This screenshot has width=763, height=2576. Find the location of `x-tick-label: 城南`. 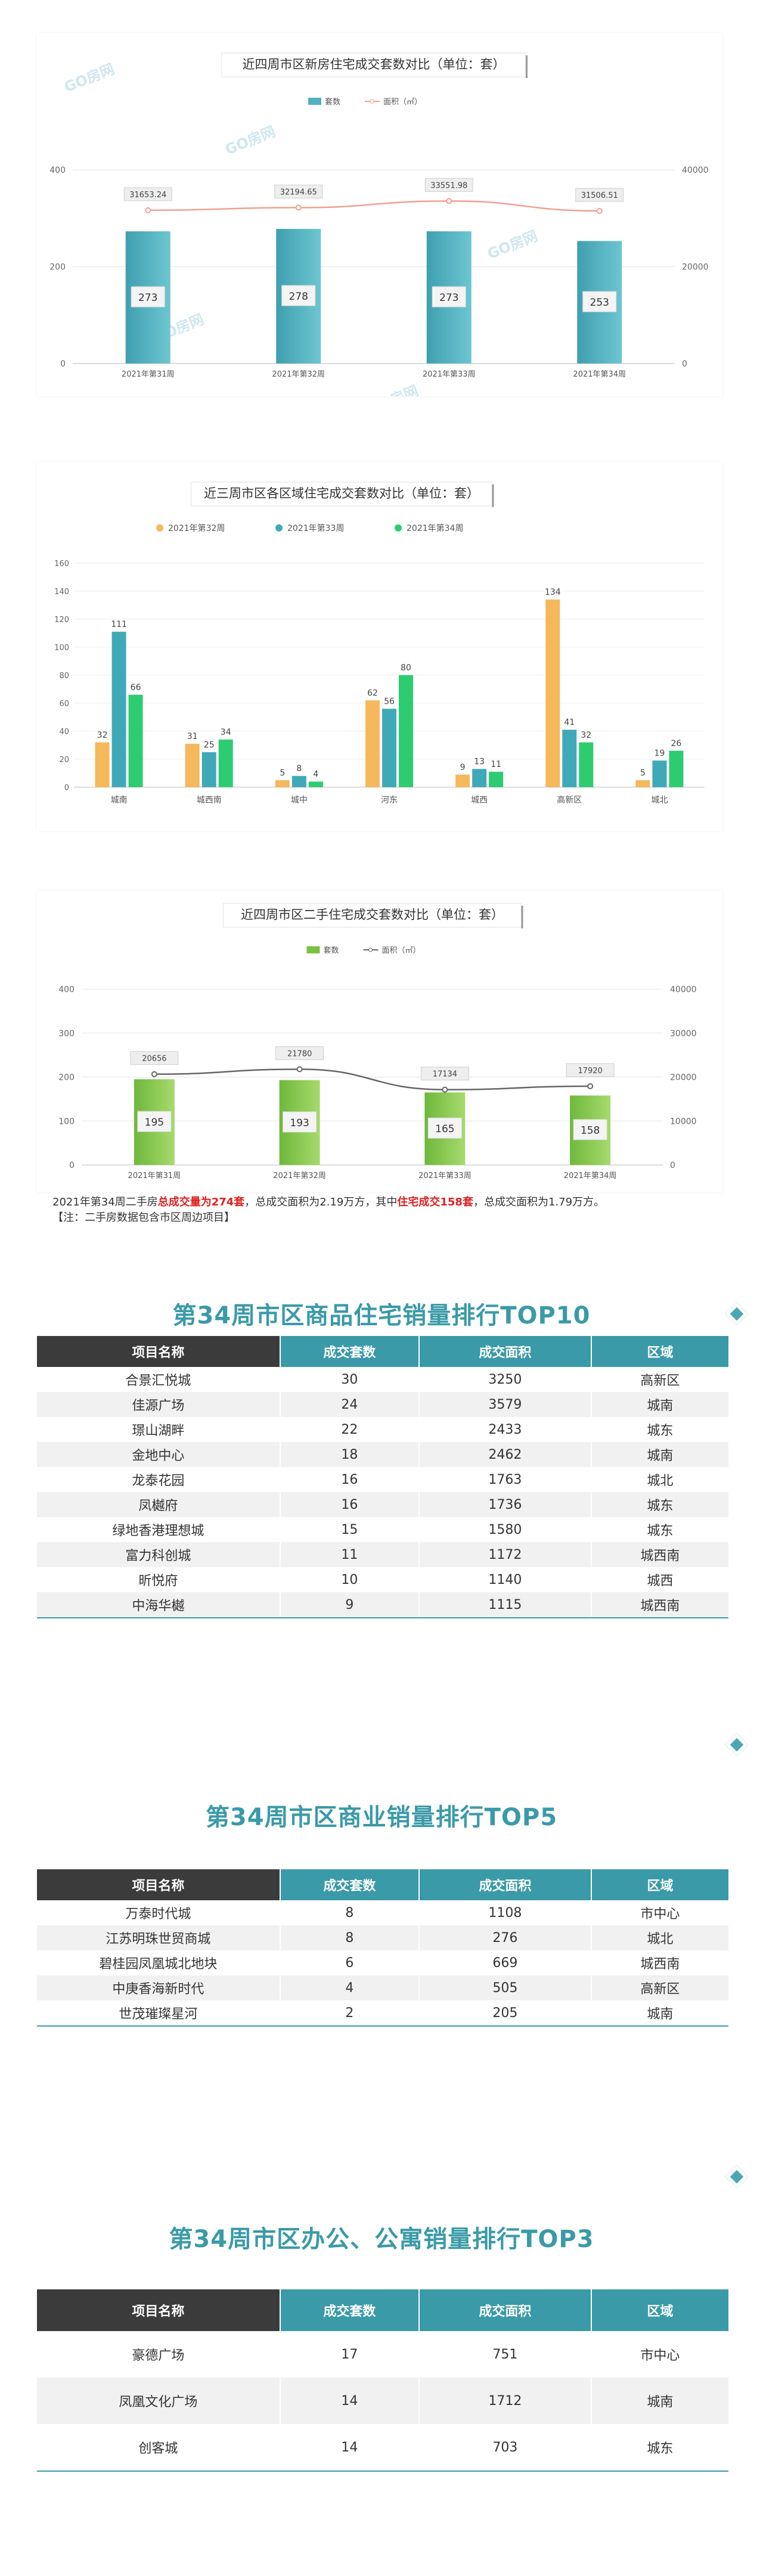

x-tick-label: 城南 is located at coordinates (119, 800).